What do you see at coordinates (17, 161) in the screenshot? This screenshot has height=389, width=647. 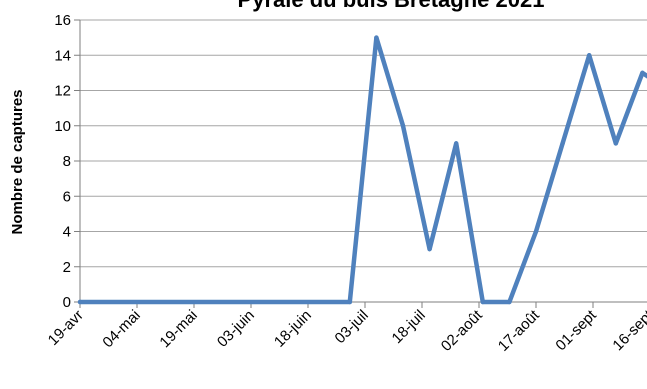 I see `y-axis-label: Nombre de captures` at bounding box center [17, 161].